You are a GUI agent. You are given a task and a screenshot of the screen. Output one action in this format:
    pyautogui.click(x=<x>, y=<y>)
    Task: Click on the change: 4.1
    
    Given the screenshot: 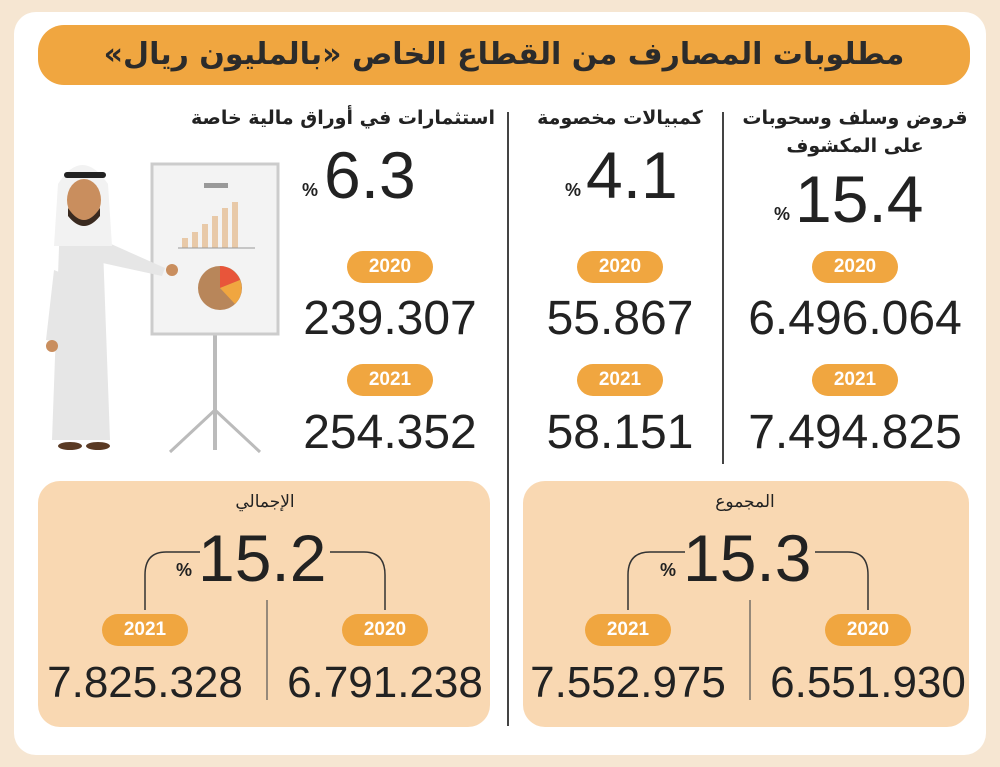 What is the action you would take?
    pyautogui.click(x=632, y=175)
    